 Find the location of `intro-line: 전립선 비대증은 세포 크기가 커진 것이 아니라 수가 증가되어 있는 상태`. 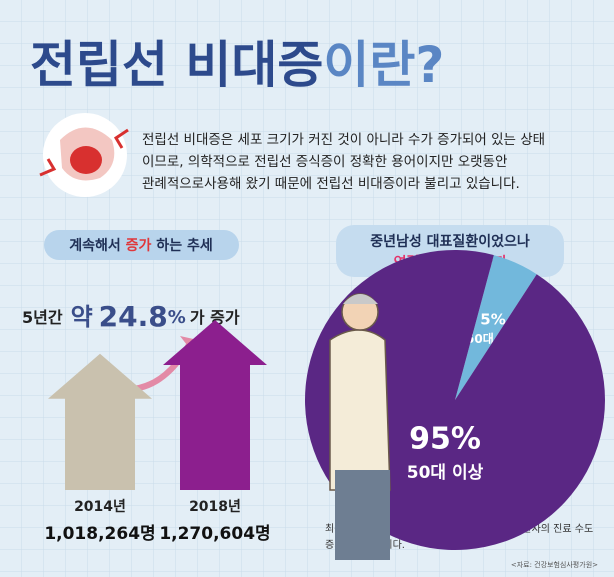

intro-line: 전립선 비대증은 세포 크기가 커진 것이 아니라 수가 증가되어 있는 상태 is located at coordinates (343, 140).